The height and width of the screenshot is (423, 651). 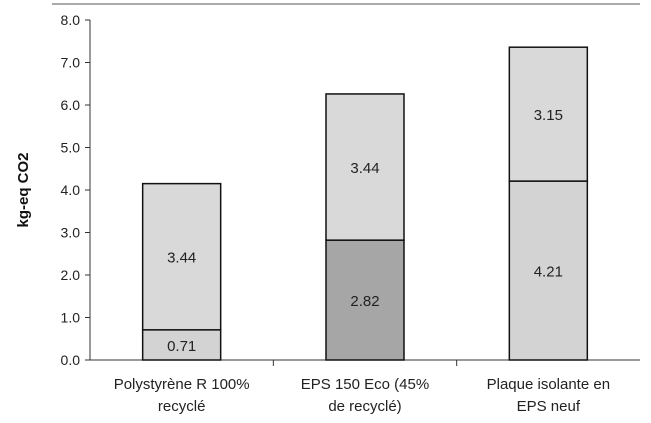 I want to click on data-label: 2.82, so click(x=364, y=301).